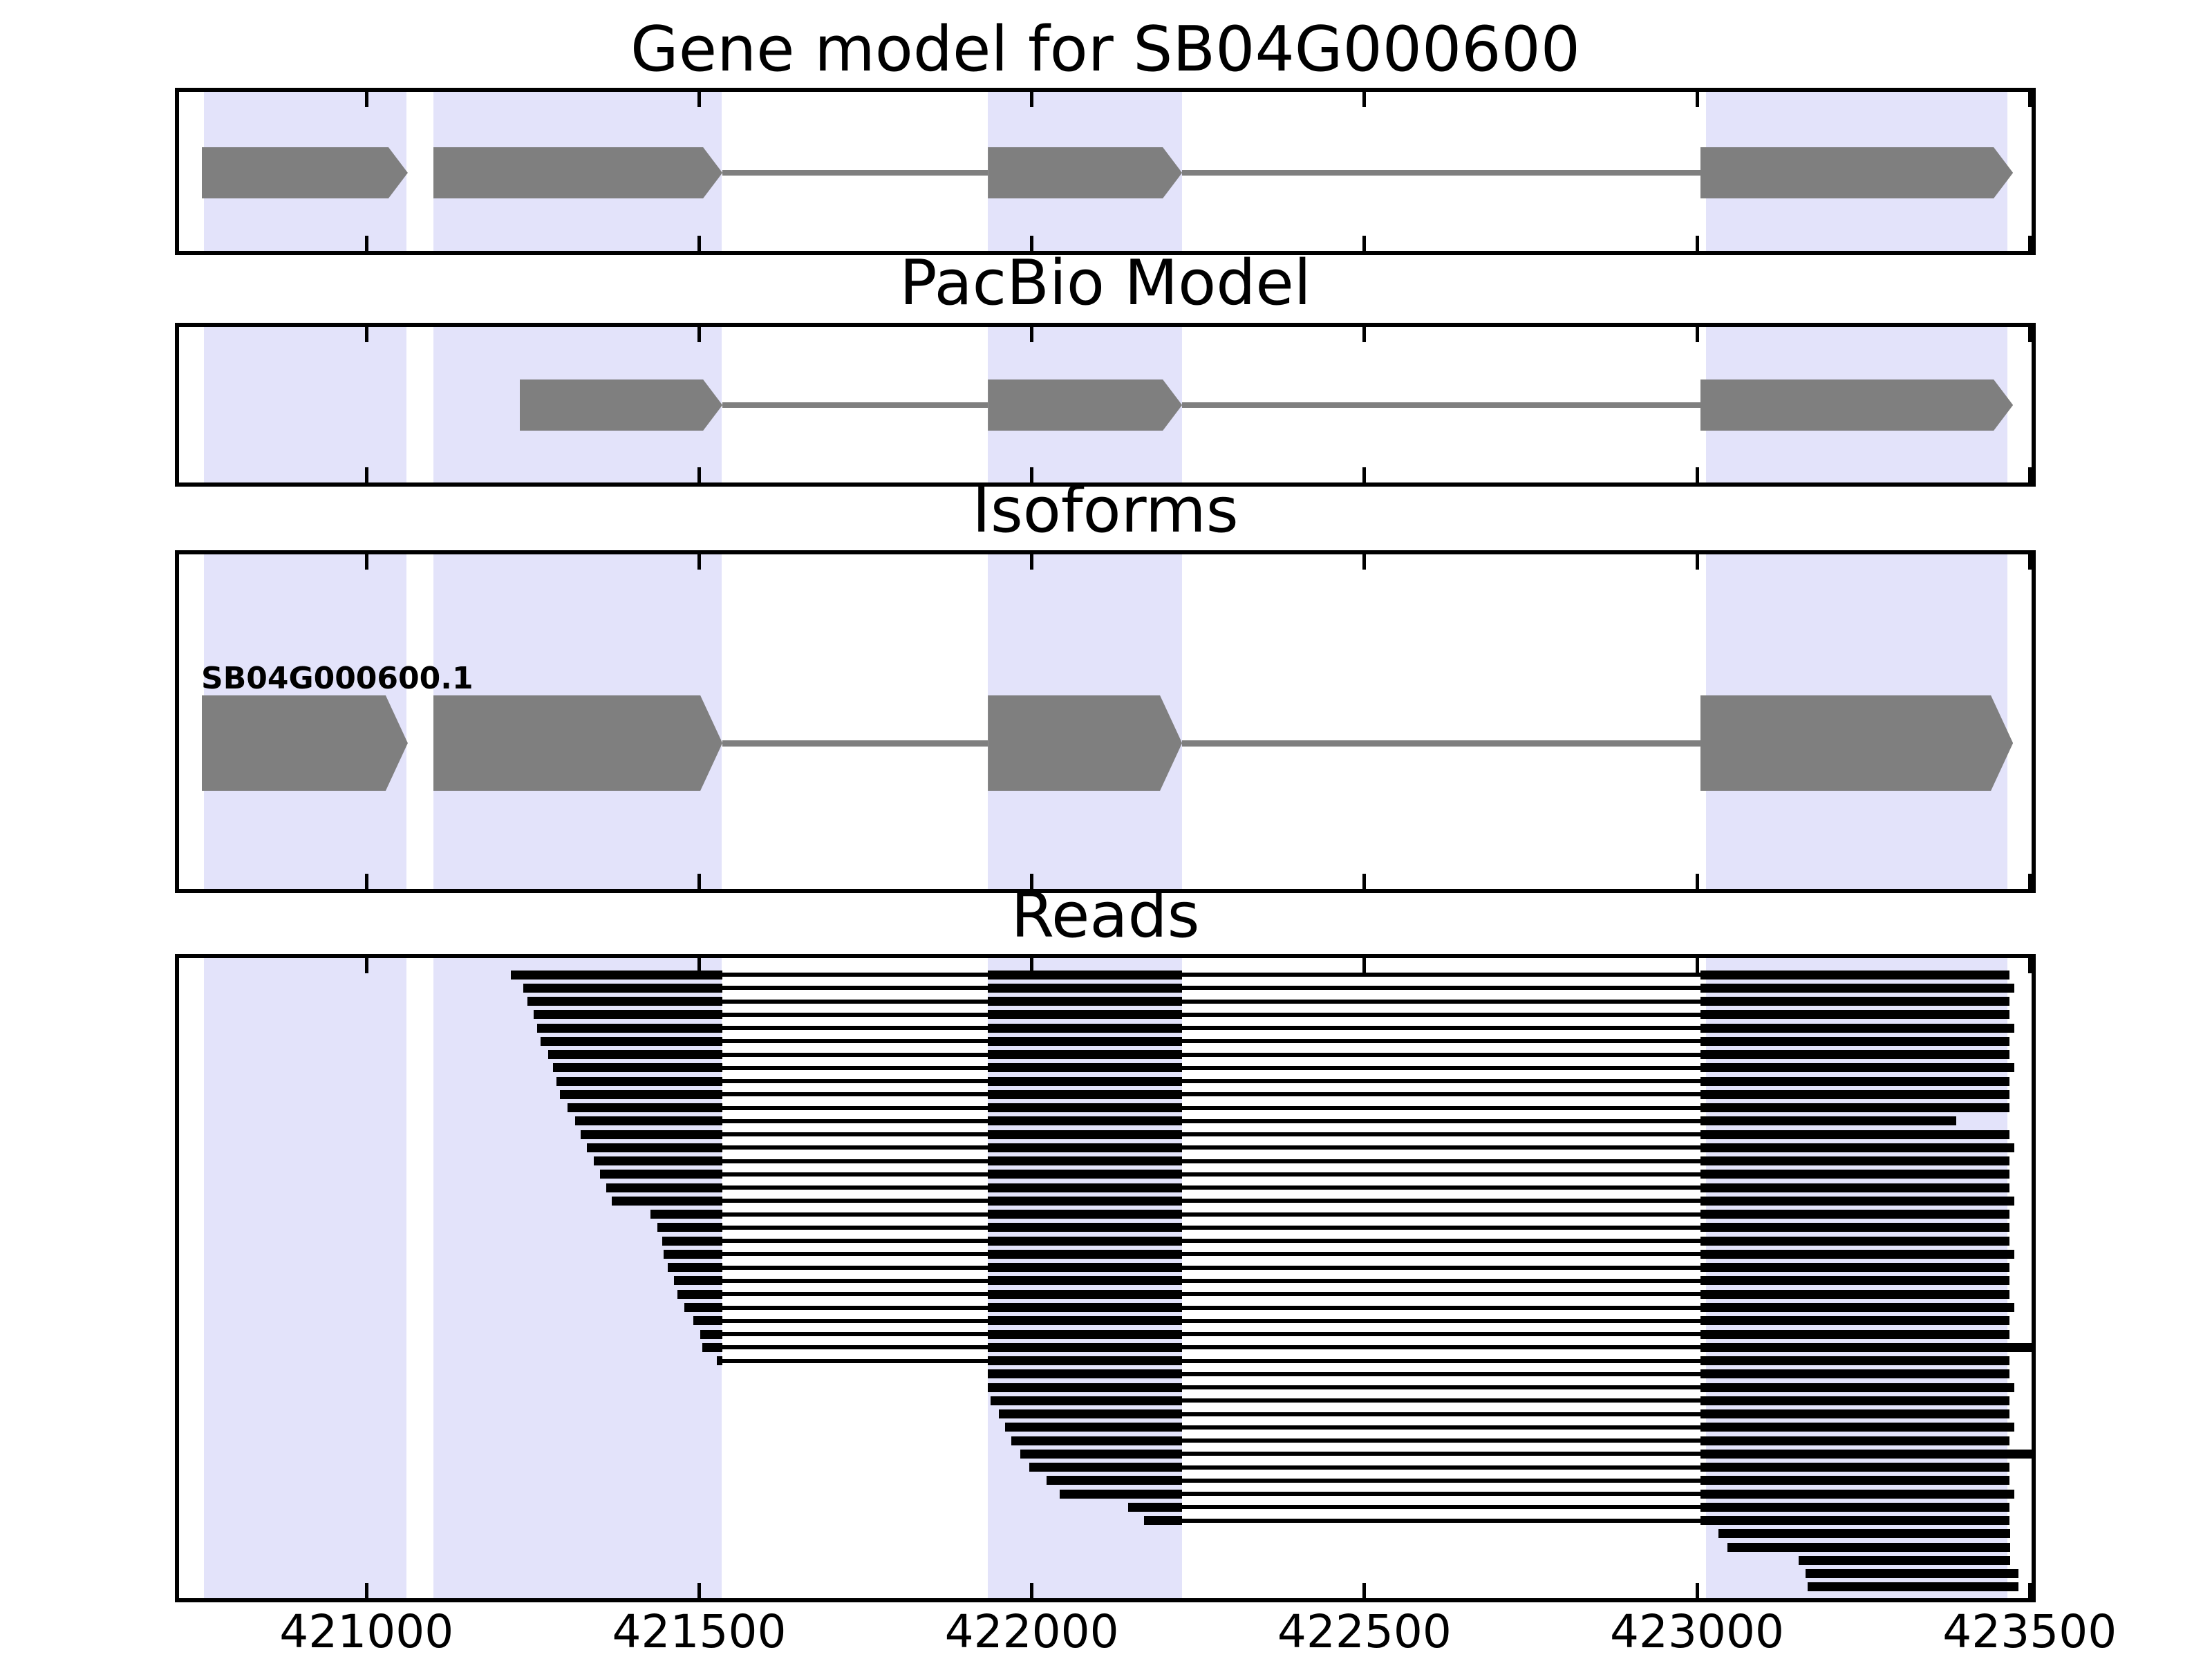  I want to click on x-tick-label: 423500, so click(2029, 1632).